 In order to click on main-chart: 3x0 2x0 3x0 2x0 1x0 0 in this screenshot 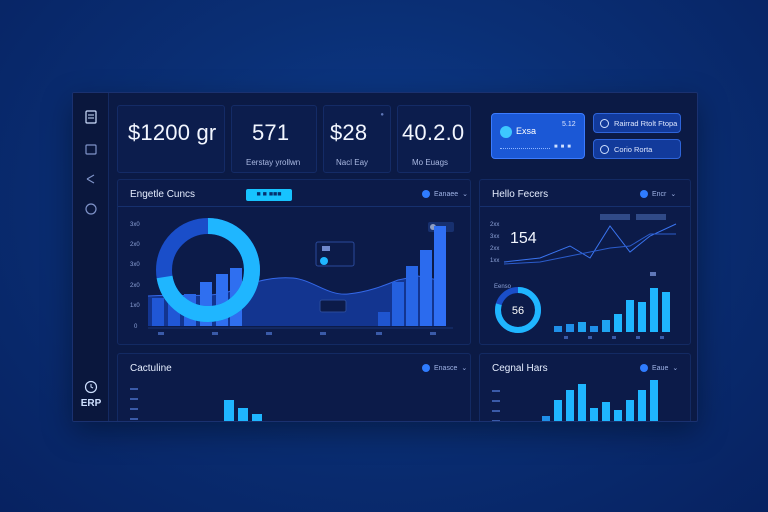, I will do `click(292, 276)`.